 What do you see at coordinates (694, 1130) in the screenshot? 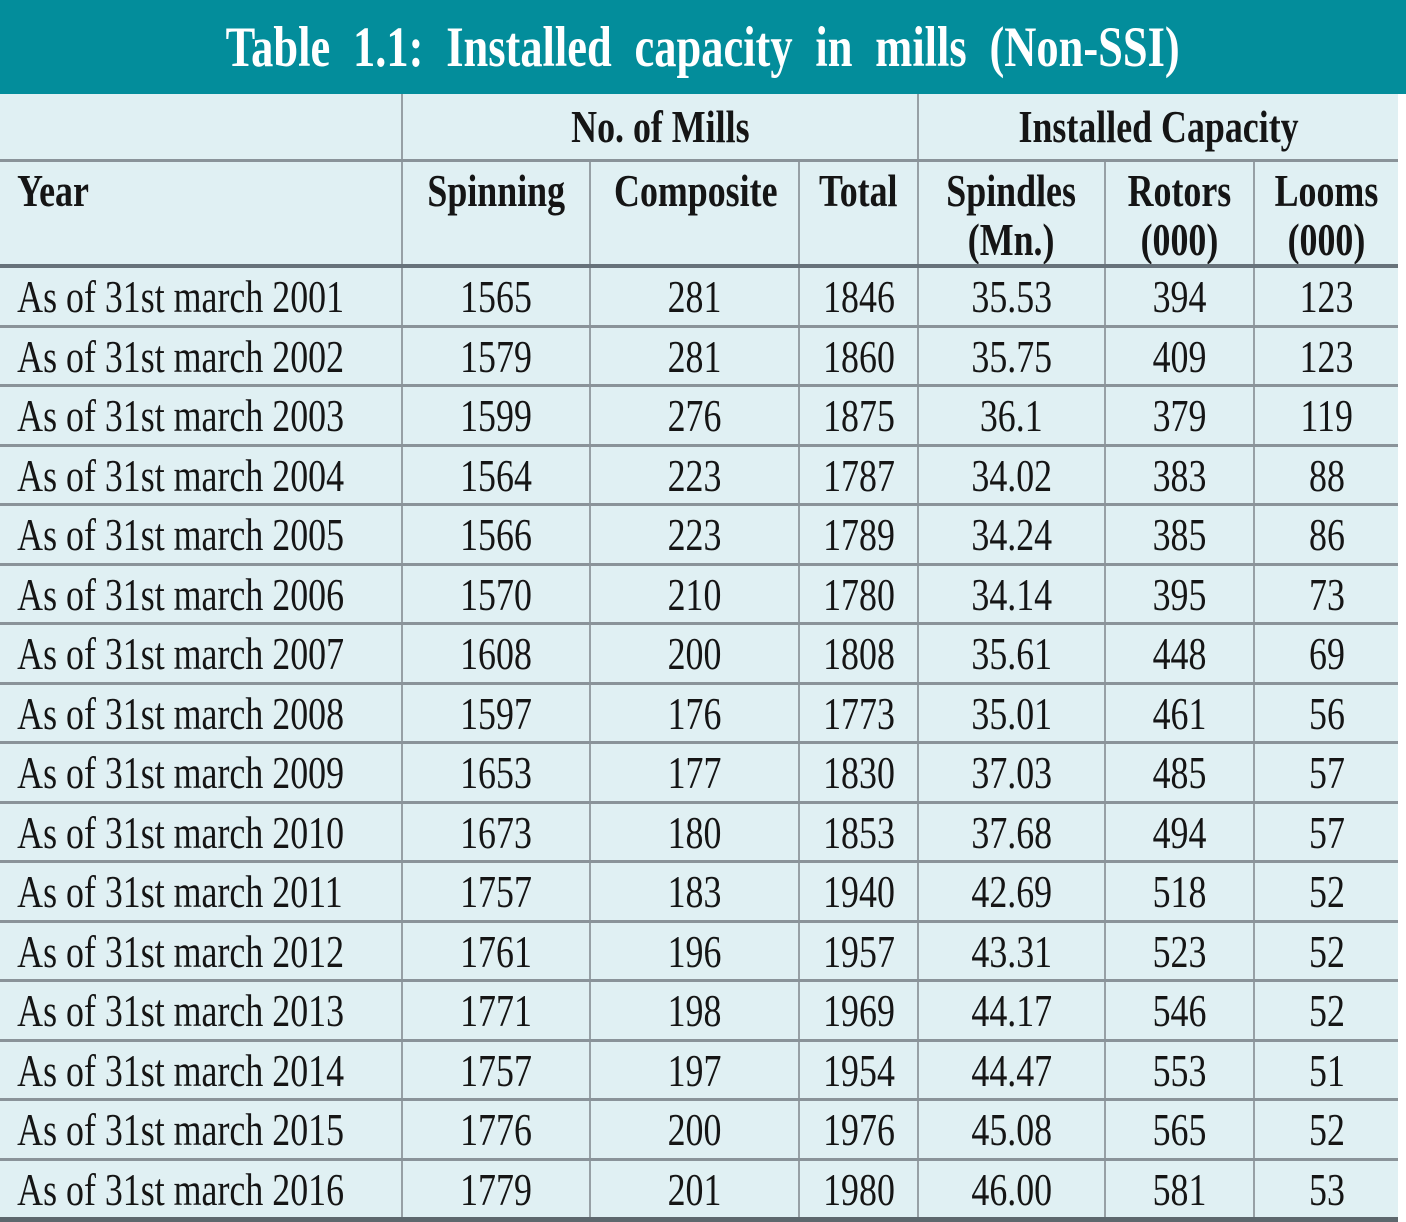
I see `cell-text: 200` at bounding box center [694, 1130].